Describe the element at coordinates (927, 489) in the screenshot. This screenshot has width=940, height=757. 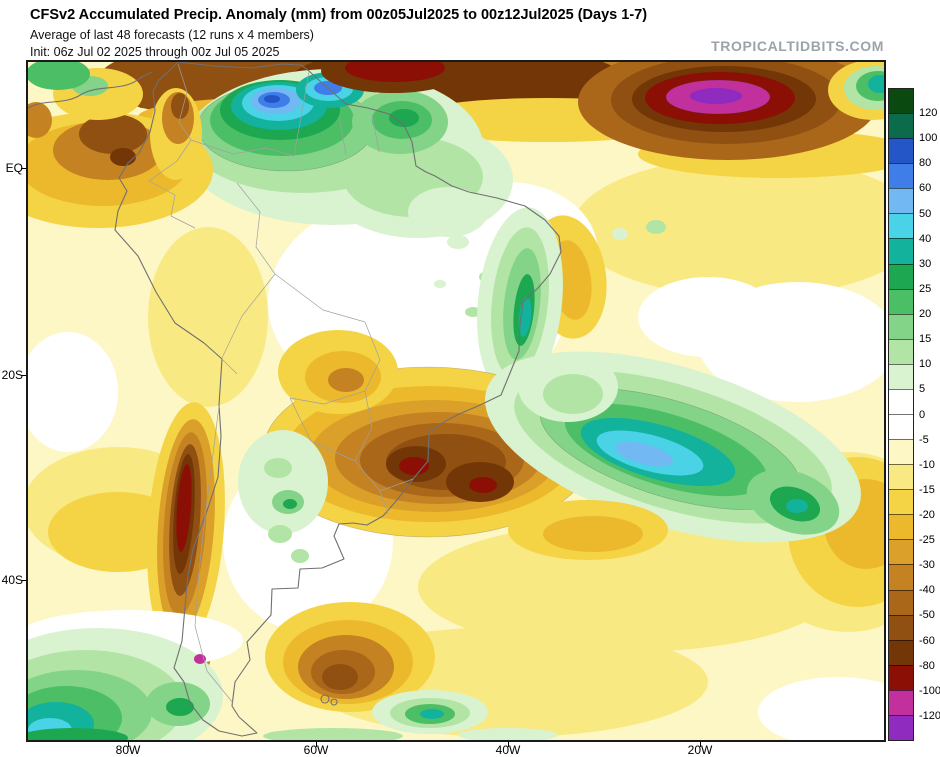
I see `colorbar-tick-label: -15` at that location.